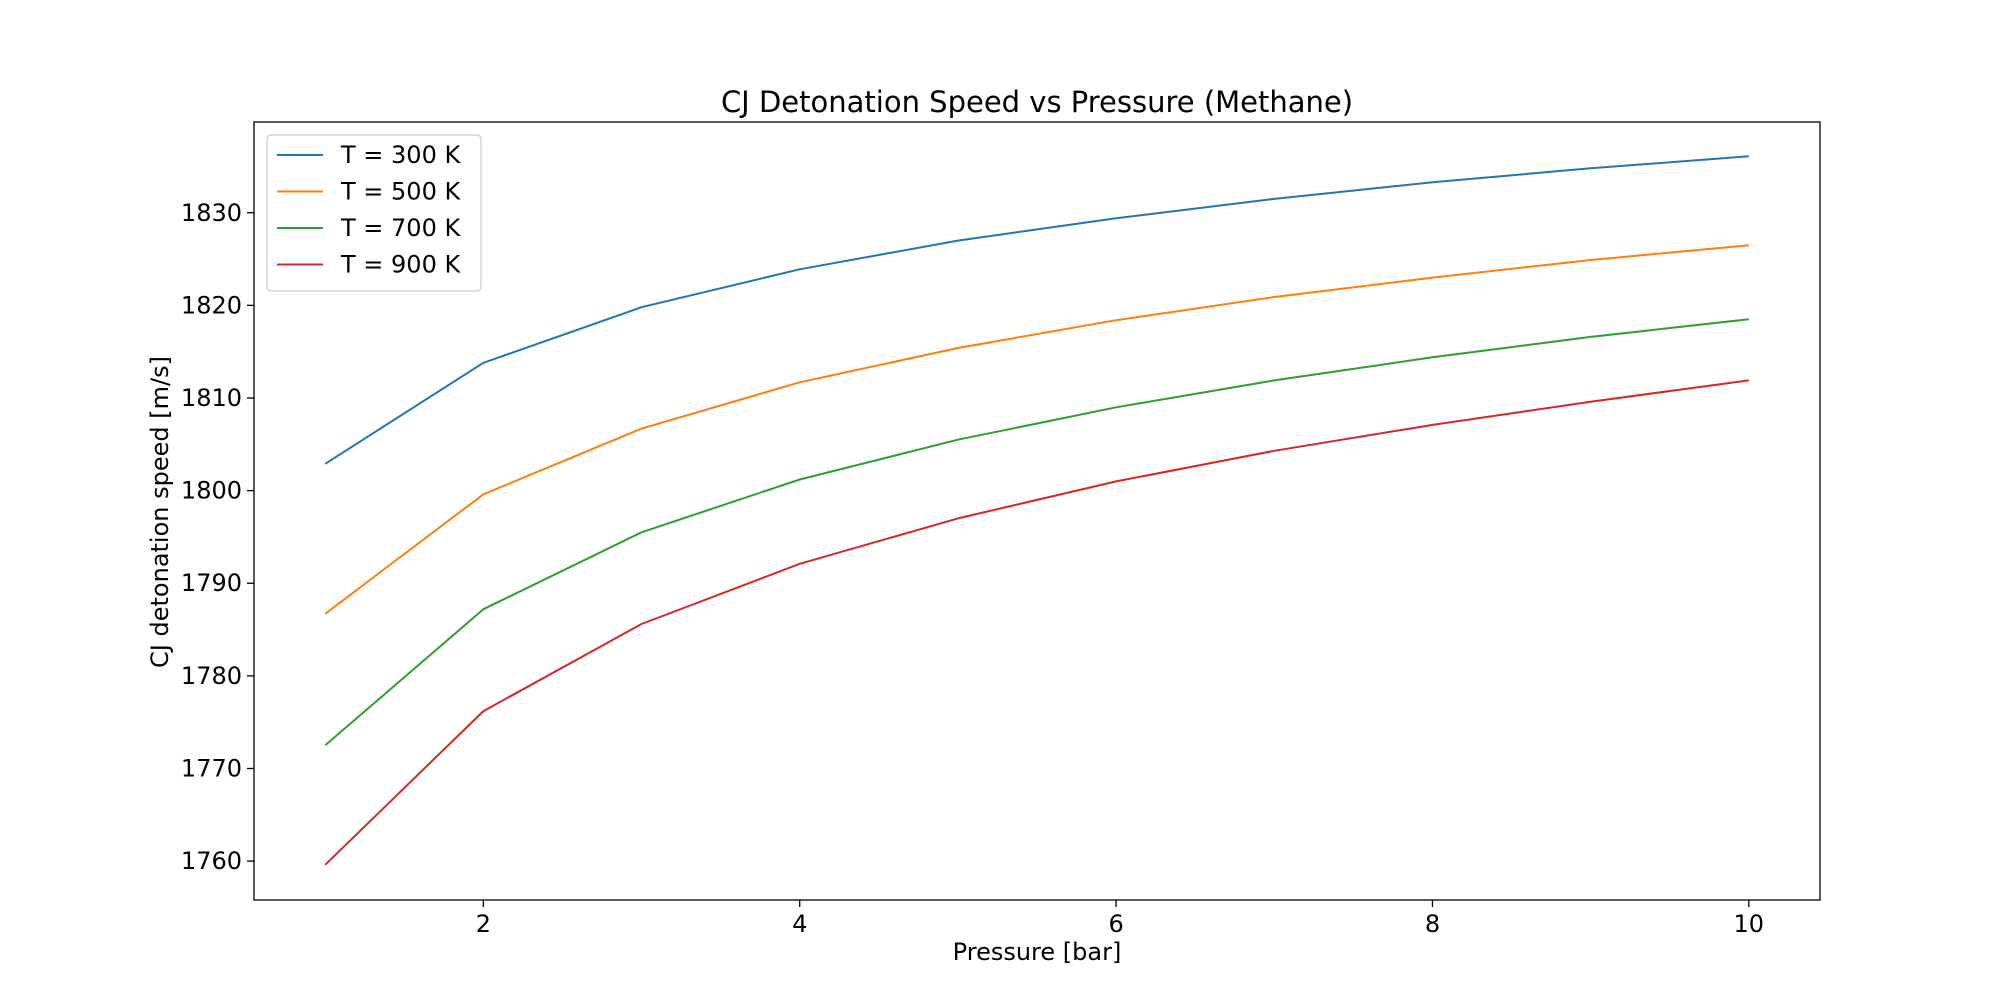 The width and height of the screenshot is (2000, 1000). What do you see at coordinates (211, 768) in the screenshot?
I see `y-tick-label: 1770` at bounding box center [211, 768].